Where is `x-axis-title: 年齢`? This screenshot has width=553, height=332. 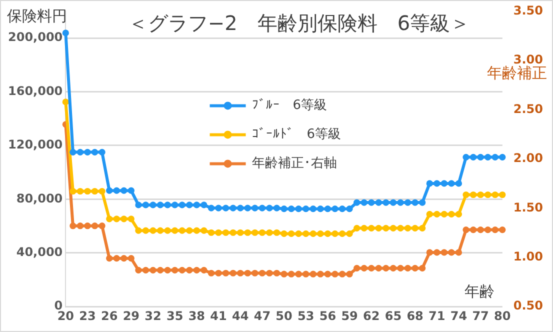
x-axis-title: 年齢 is located at coordinates (479, 291).